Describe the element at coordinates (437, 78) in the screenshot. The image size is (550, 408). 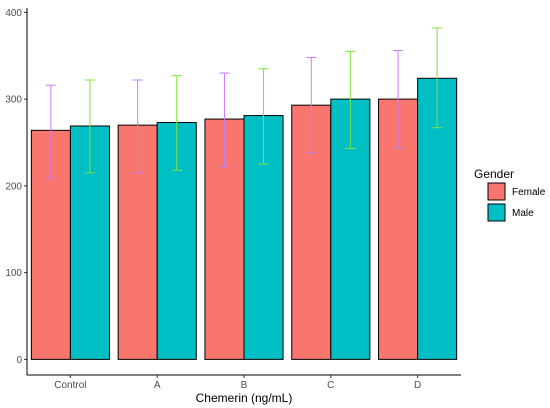
I see `error-bar-male-d` at that location.